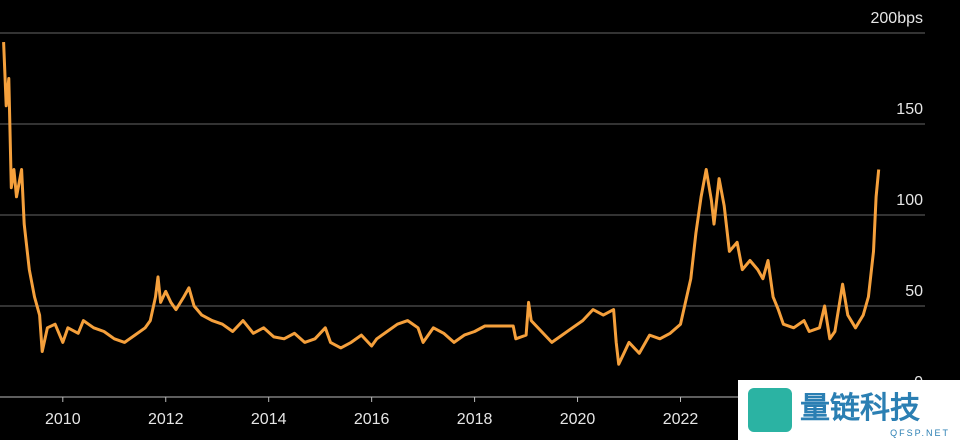  I want to click on x-tick-label: 2010, so click(63, 419).